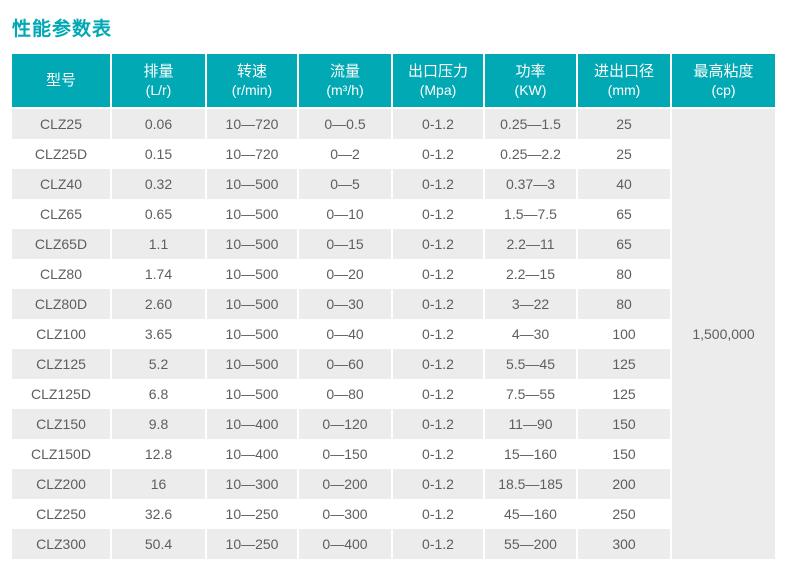  Describe the element at coordinates (529, 304) in the screenshot. I see `table-cell: 3—22` at that location.